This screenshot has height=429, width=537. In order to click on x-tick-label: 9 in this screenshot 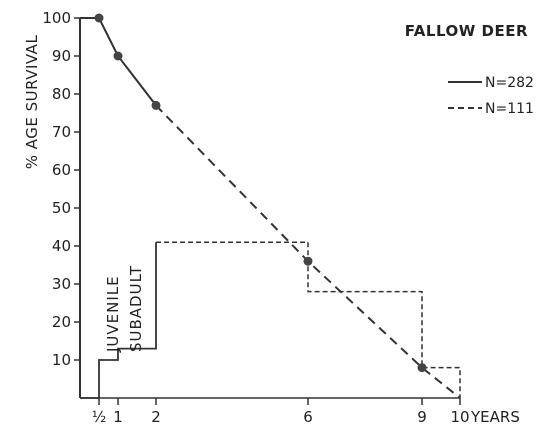, I will do `click(422, 417)`.